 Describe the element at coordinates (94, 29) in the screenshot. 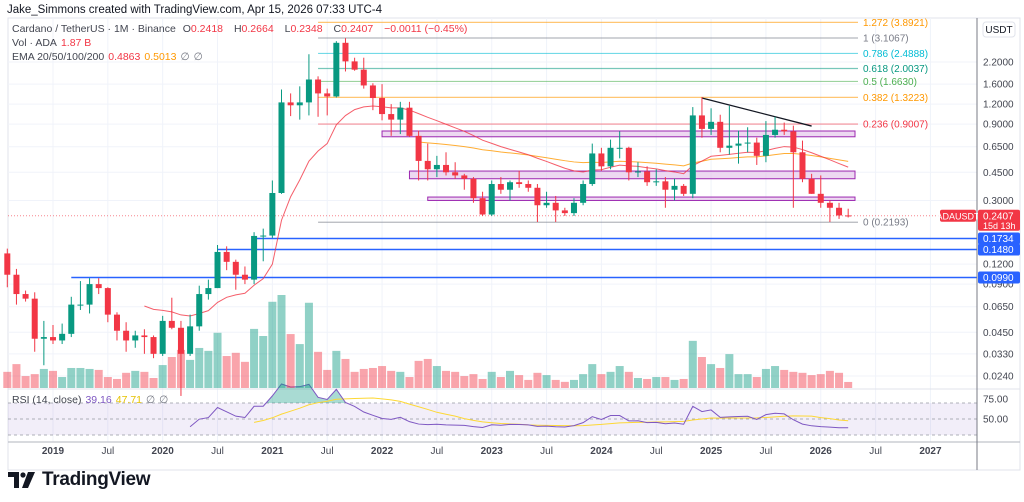

I see `symbol-title: Cardano / TetherUS · 1M · Binance` at that location.